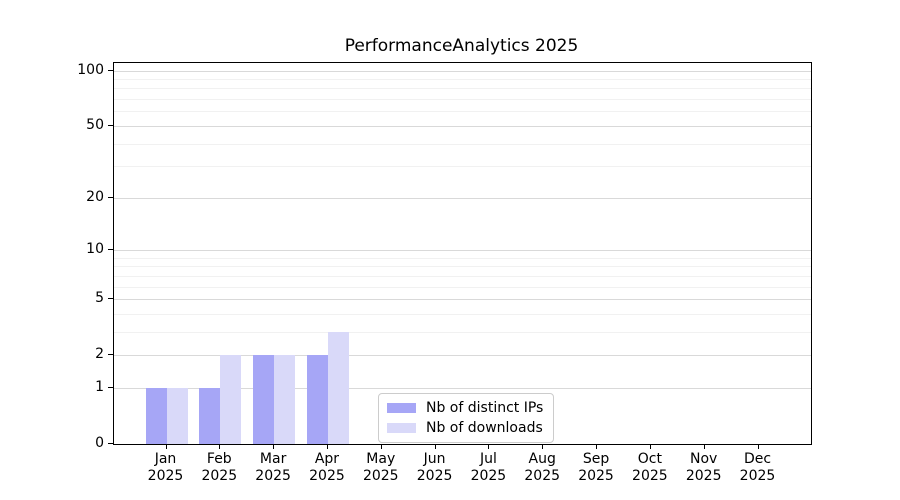 Image resolution: width=900 pixels, height=500 pixels. I want to click on x-tick-label: May 2025, so click(380, 467).